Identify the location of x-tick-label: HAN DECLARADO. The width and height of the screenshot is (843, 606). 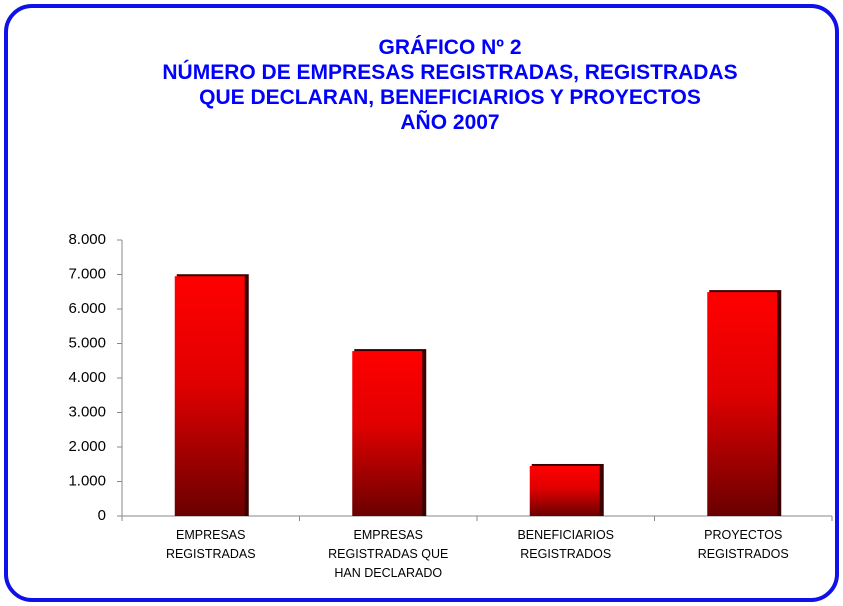
(388, 573).